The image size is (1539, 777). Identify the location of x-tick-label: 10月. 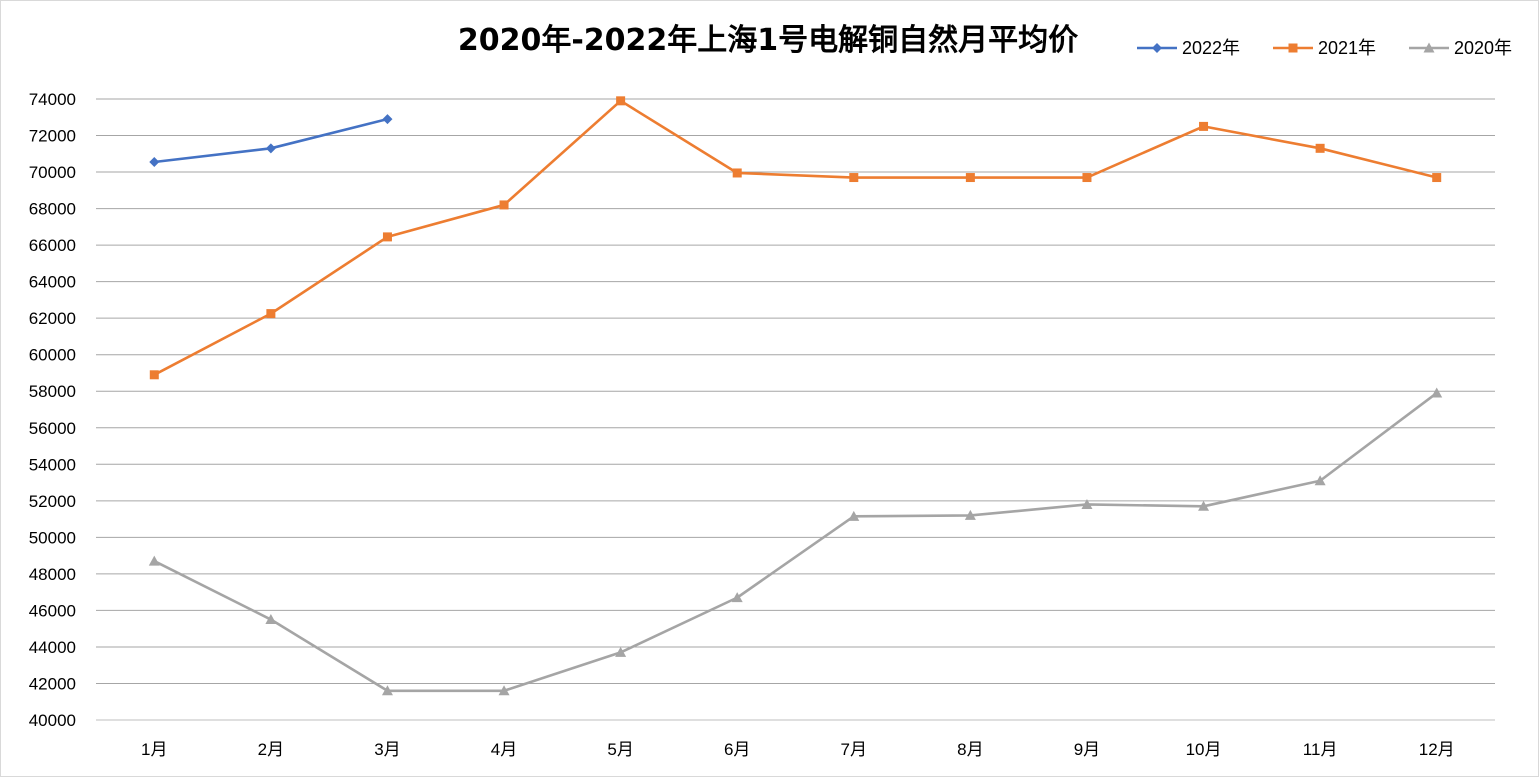
(1204, 749).